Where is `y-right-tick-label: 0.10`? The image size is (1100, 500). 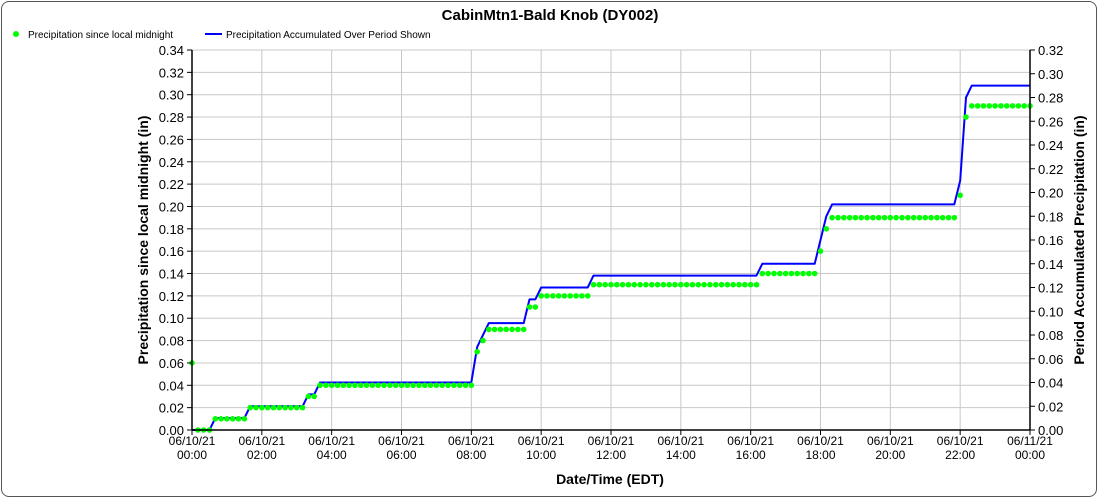 y-right-tick-label: 0.10 is located at coordinates (1050, 311).